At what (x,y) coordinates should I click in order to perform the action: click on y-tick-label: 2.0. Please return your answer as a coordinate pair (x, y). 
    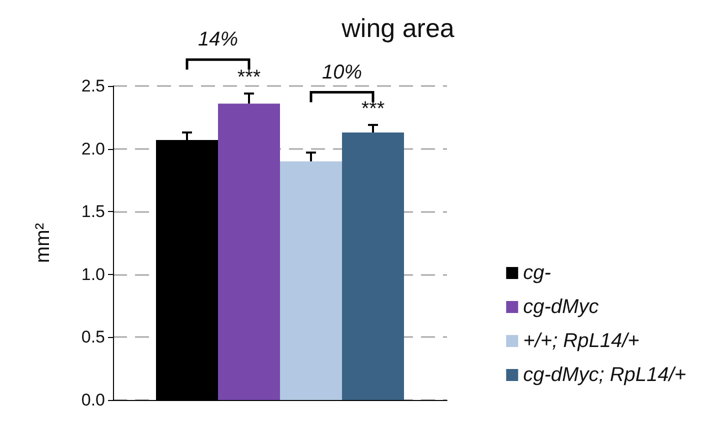
    Looking at the image, I should click on (93, 148).